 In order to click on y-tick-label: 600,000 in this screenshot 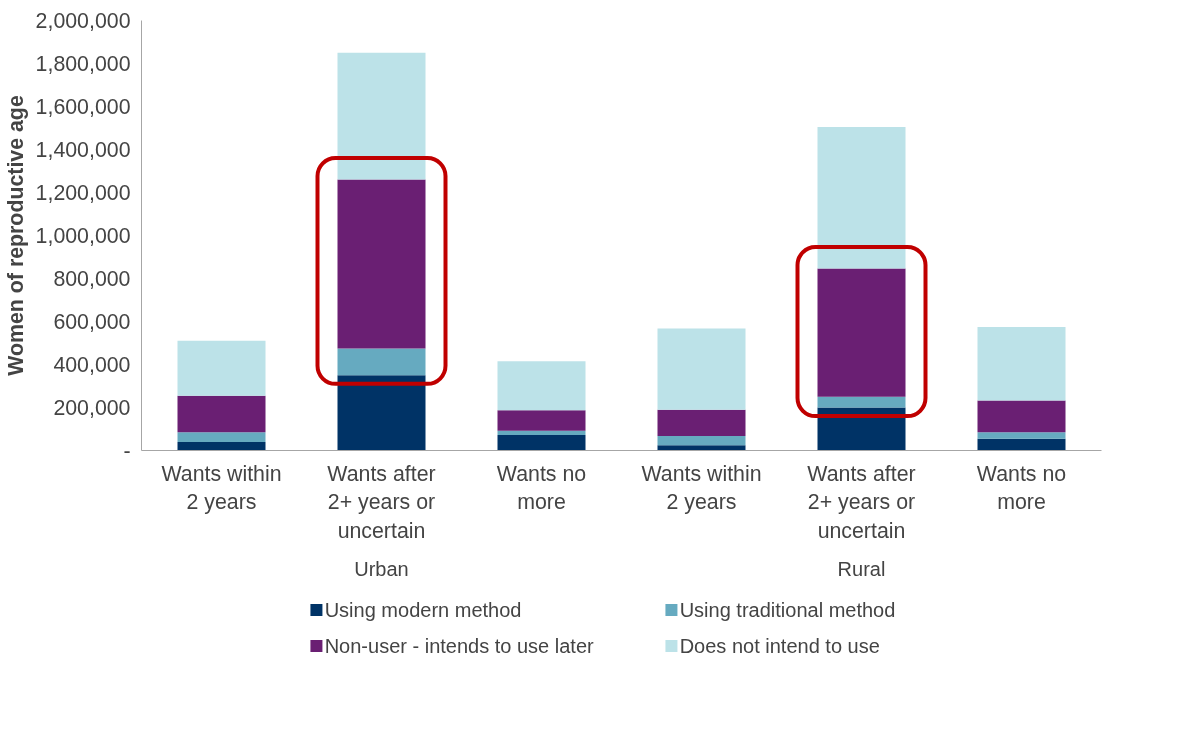, I will do `click(92, 322)`.